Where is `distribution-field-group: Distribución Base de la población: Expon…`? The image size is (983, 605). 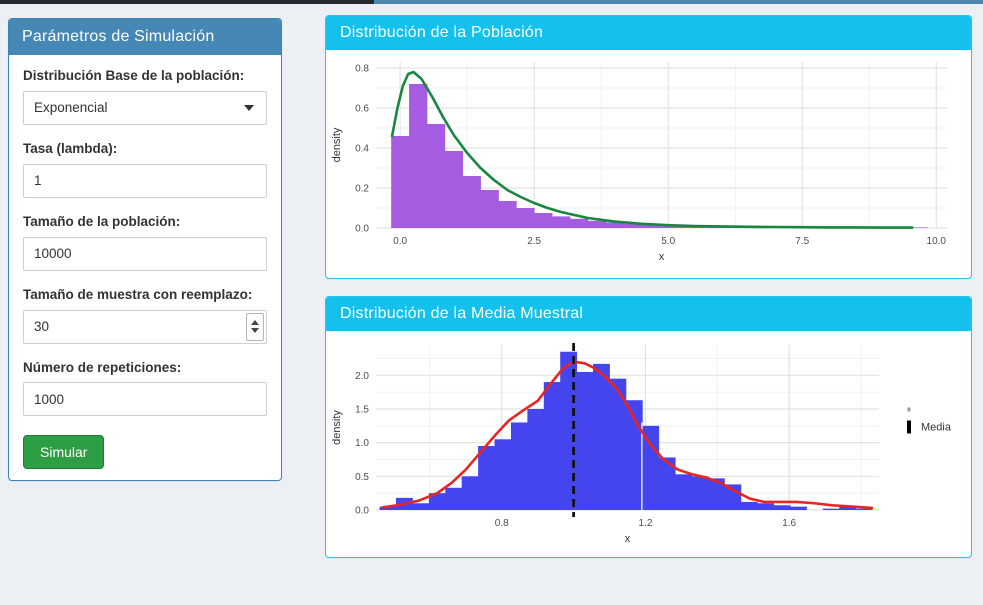 distribution-field-group: Distribución Base de la población: Expon… is located at coordinates (145, 96).